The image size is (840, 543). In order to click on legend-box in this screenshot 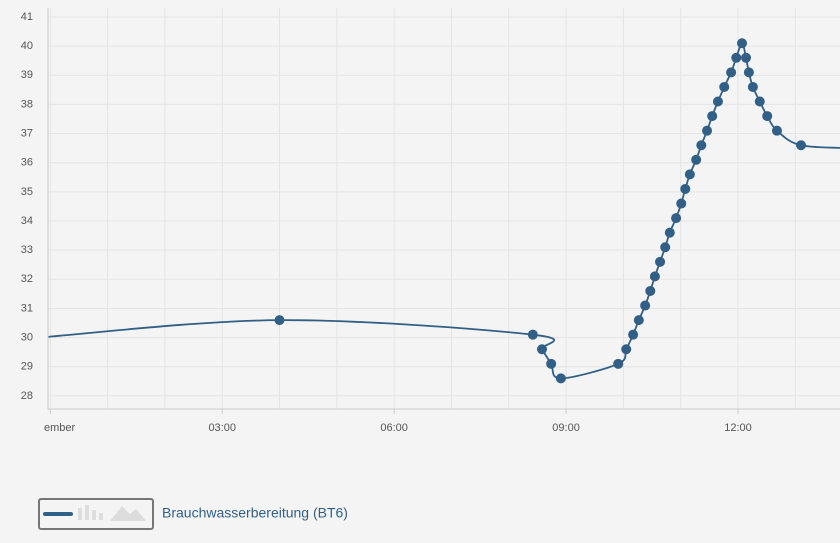, I will do `click(96, 514)`.